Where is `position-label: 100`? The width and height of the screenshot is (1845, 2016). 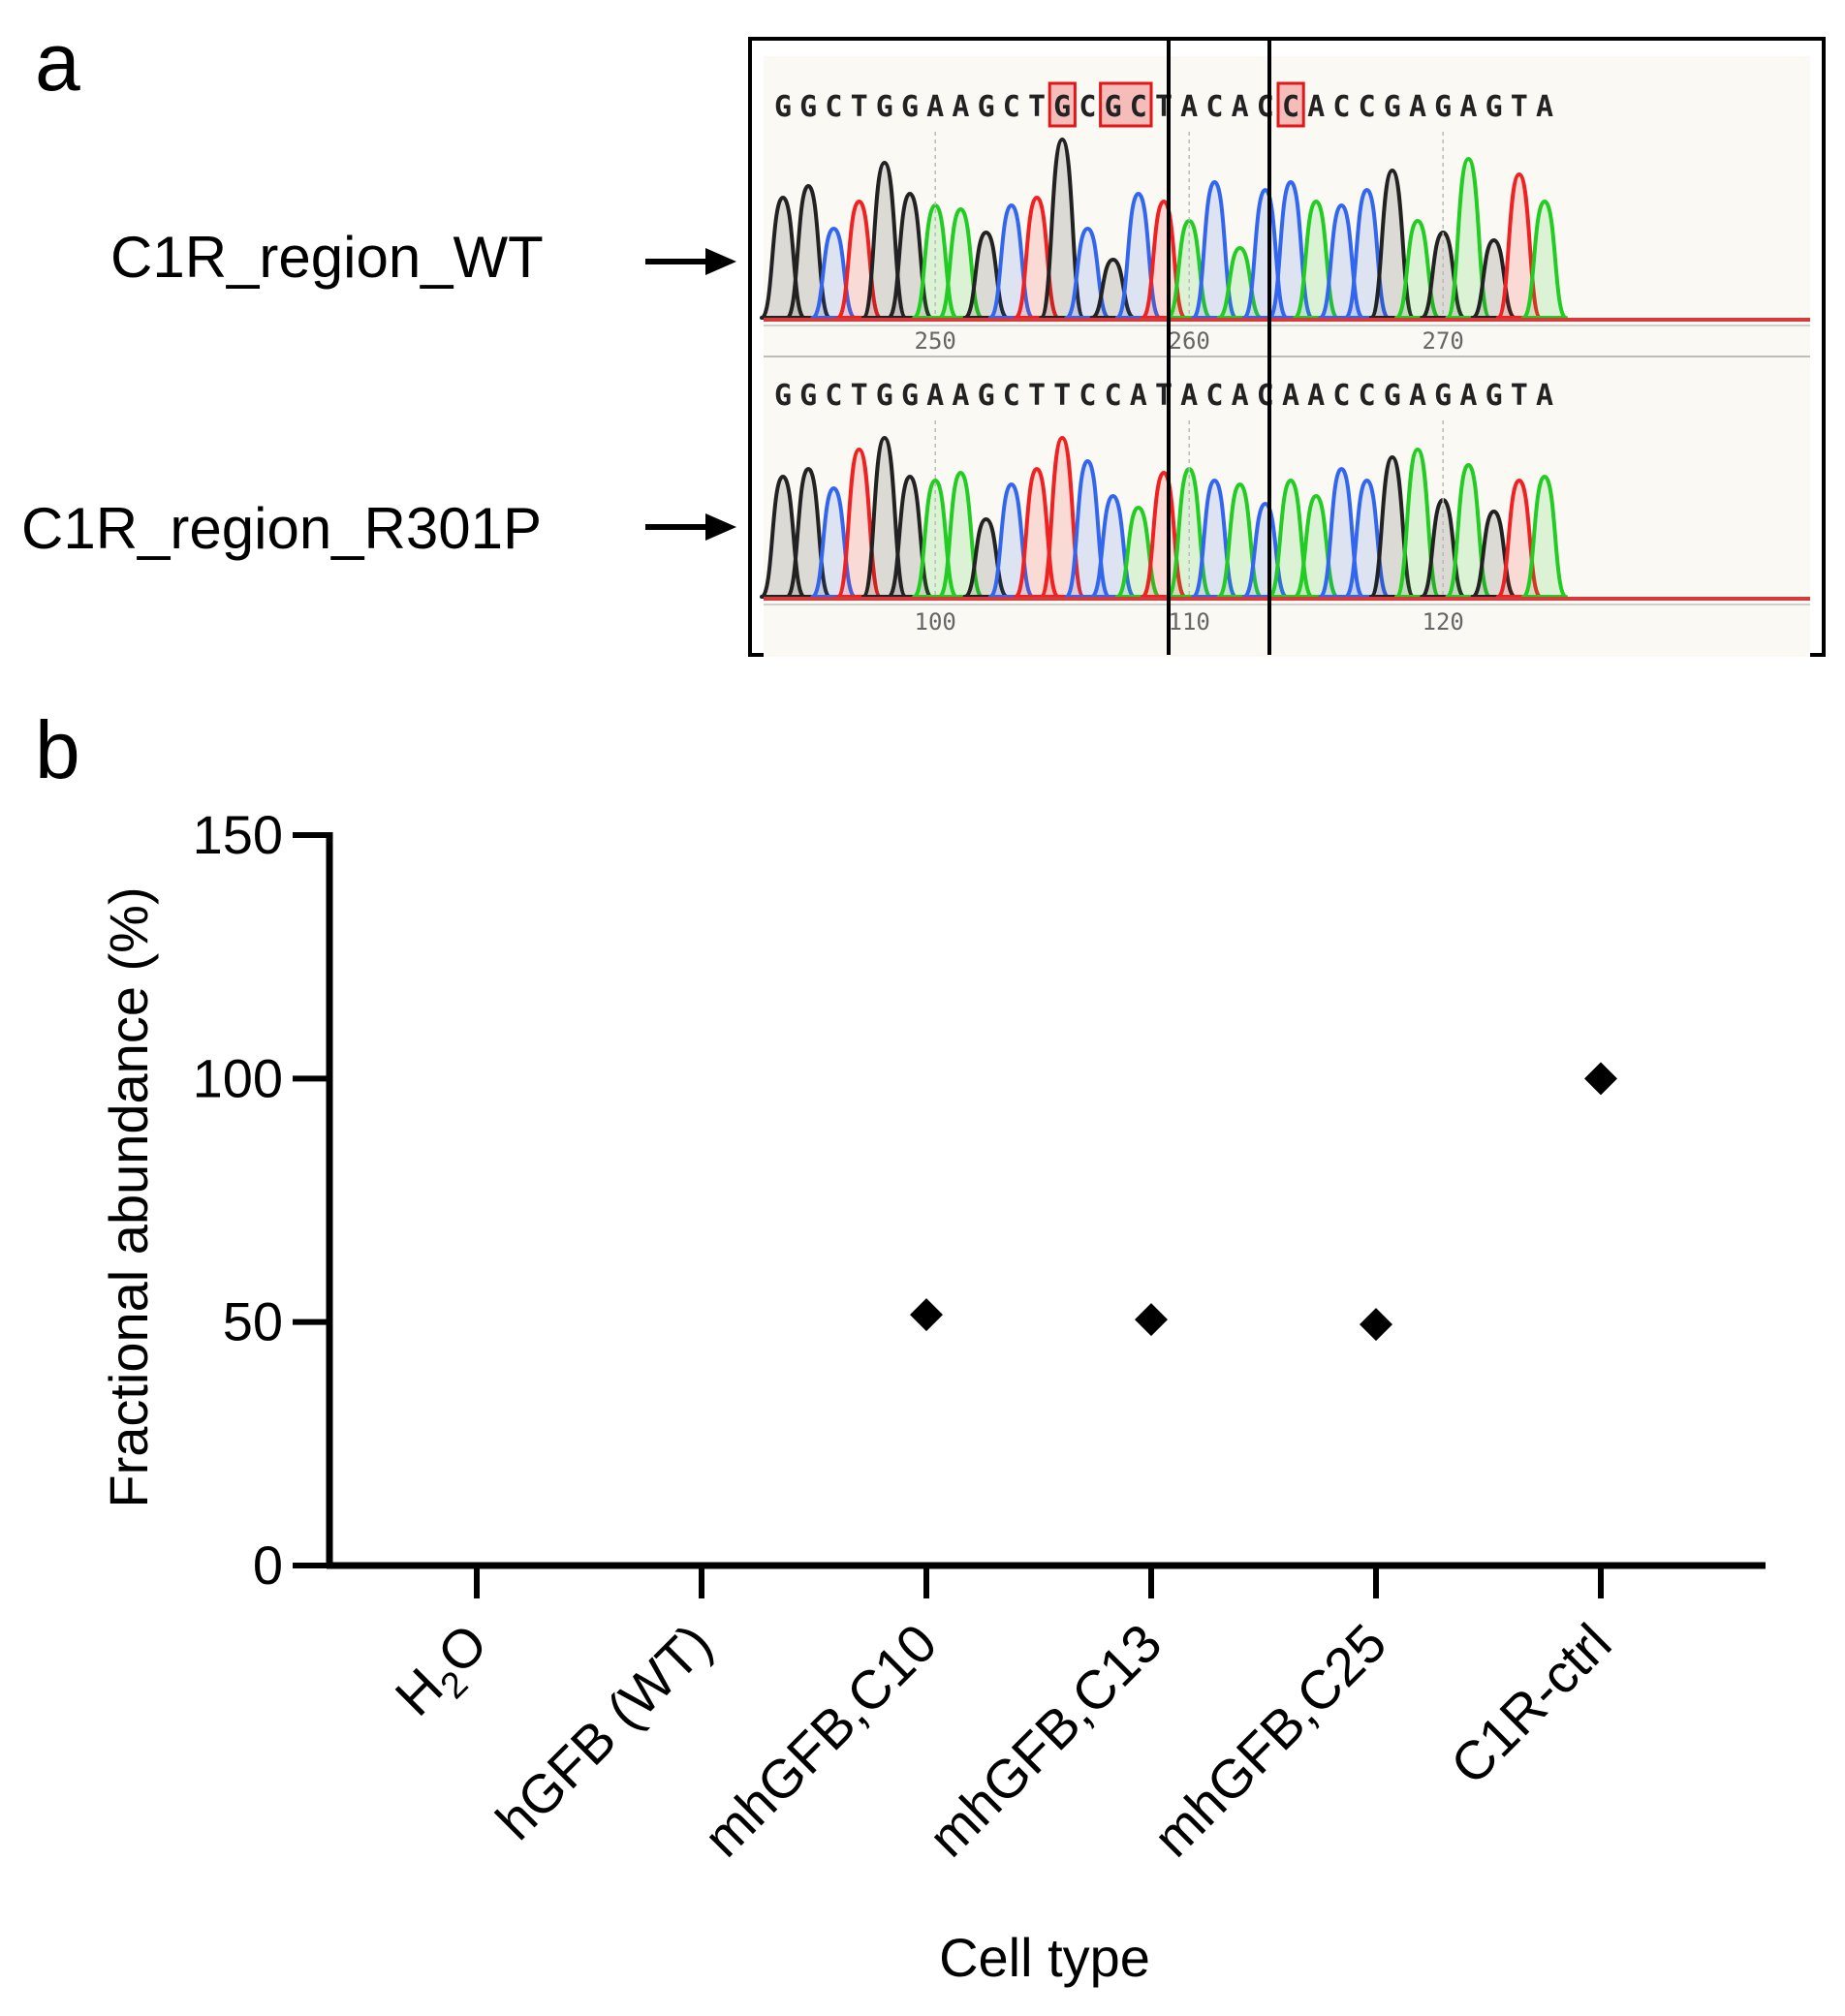 position-label: 100 is located at coordinates (935, 622).